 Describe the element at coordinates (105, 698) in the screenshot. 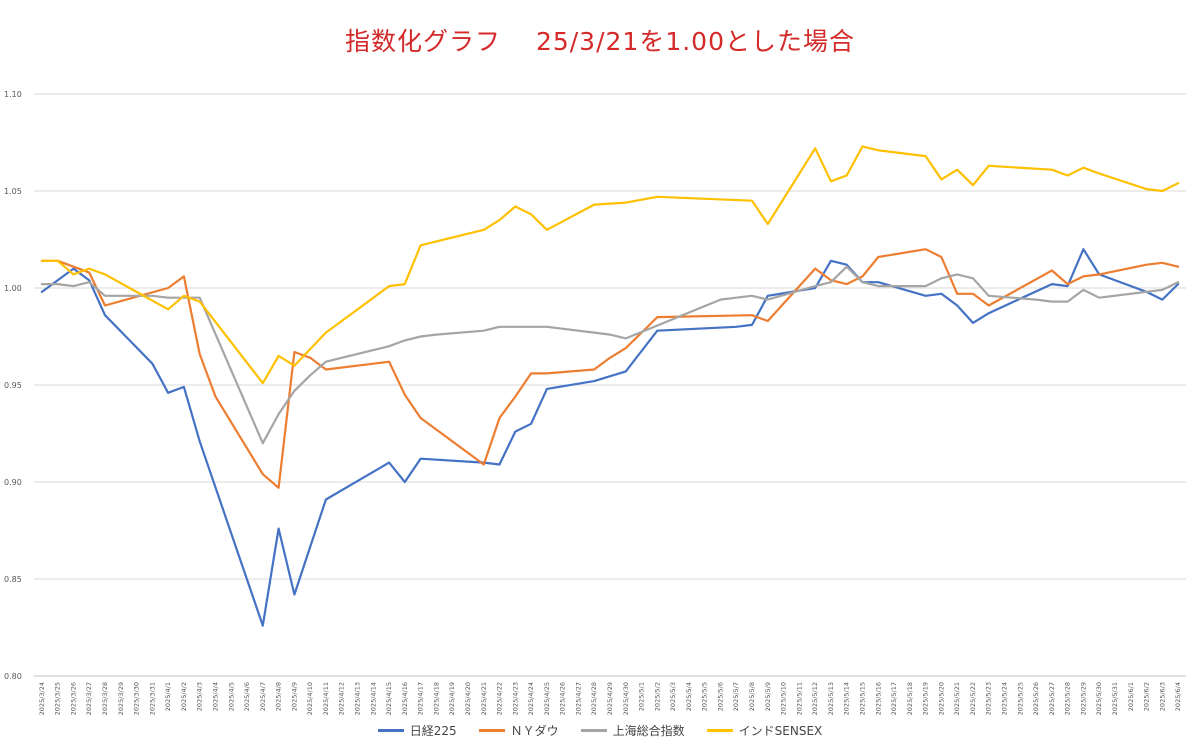

I see `x-tick-label: 2025/3/28` at that location.